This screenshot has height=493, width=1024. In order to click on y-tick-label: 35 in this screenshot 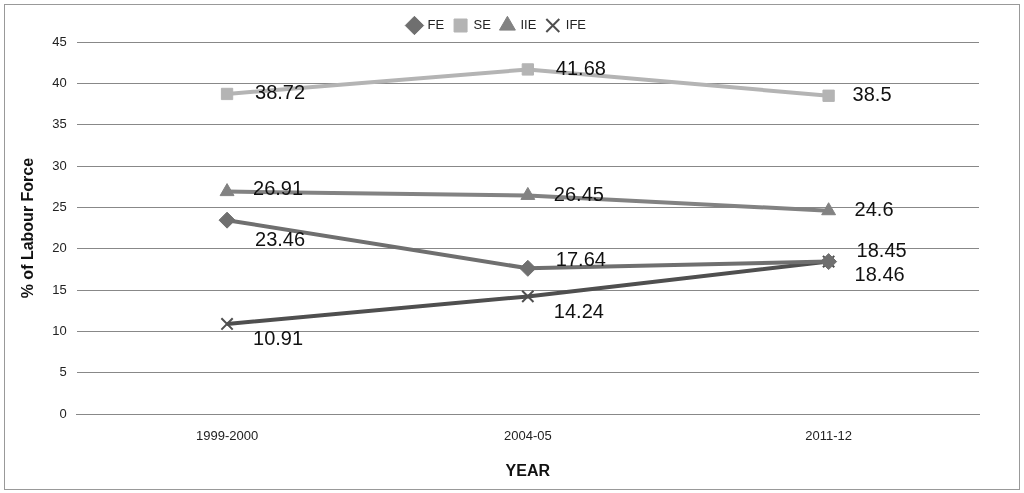, I will do `click(59, 124)`.